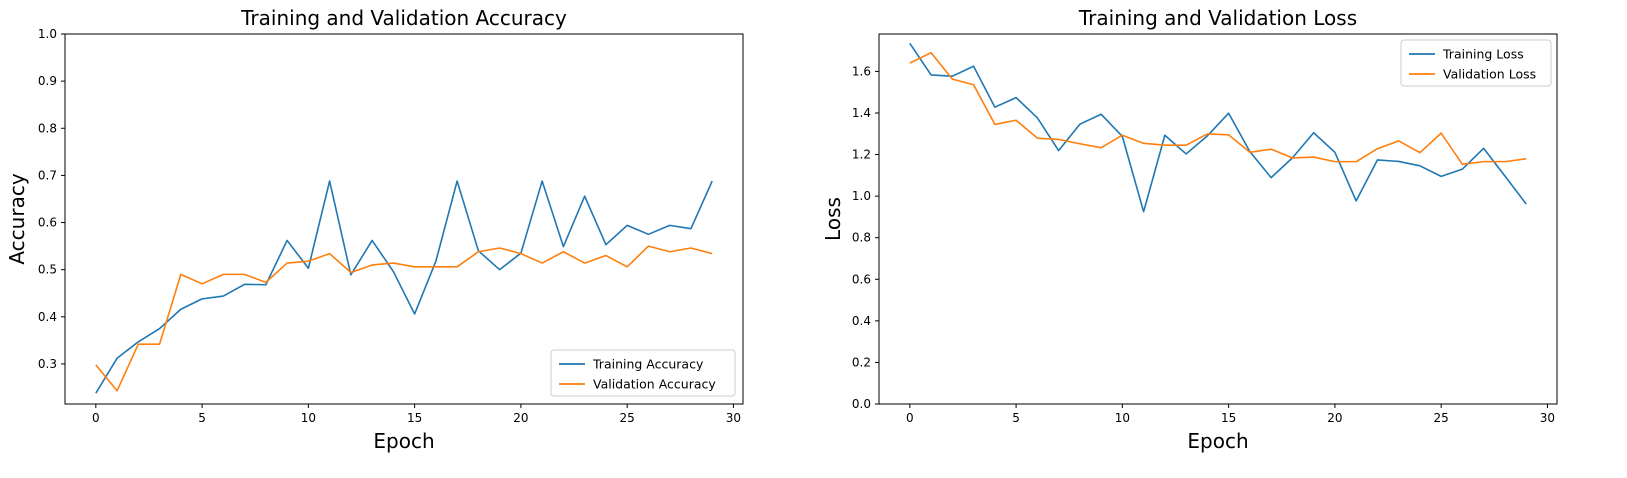 This screenshot has height=478, width=1627. I want to click on y-axis-label: Loss, so click(833, 219).